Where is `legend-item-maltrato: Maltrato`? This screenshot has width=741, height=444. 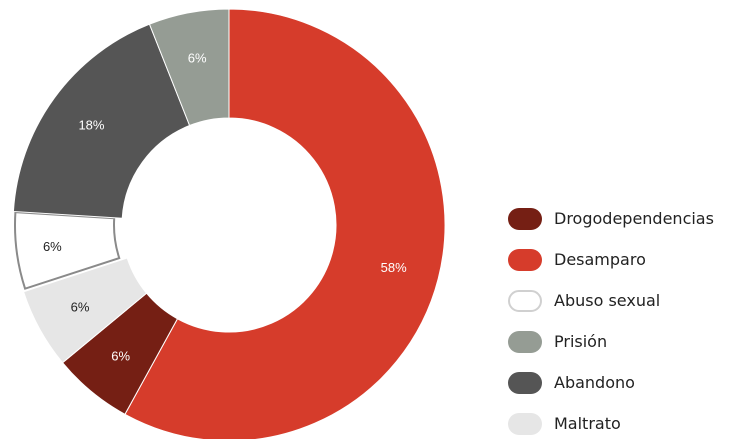
legend-item-maltrato: Maltrato is located at coordinates (623, 423).